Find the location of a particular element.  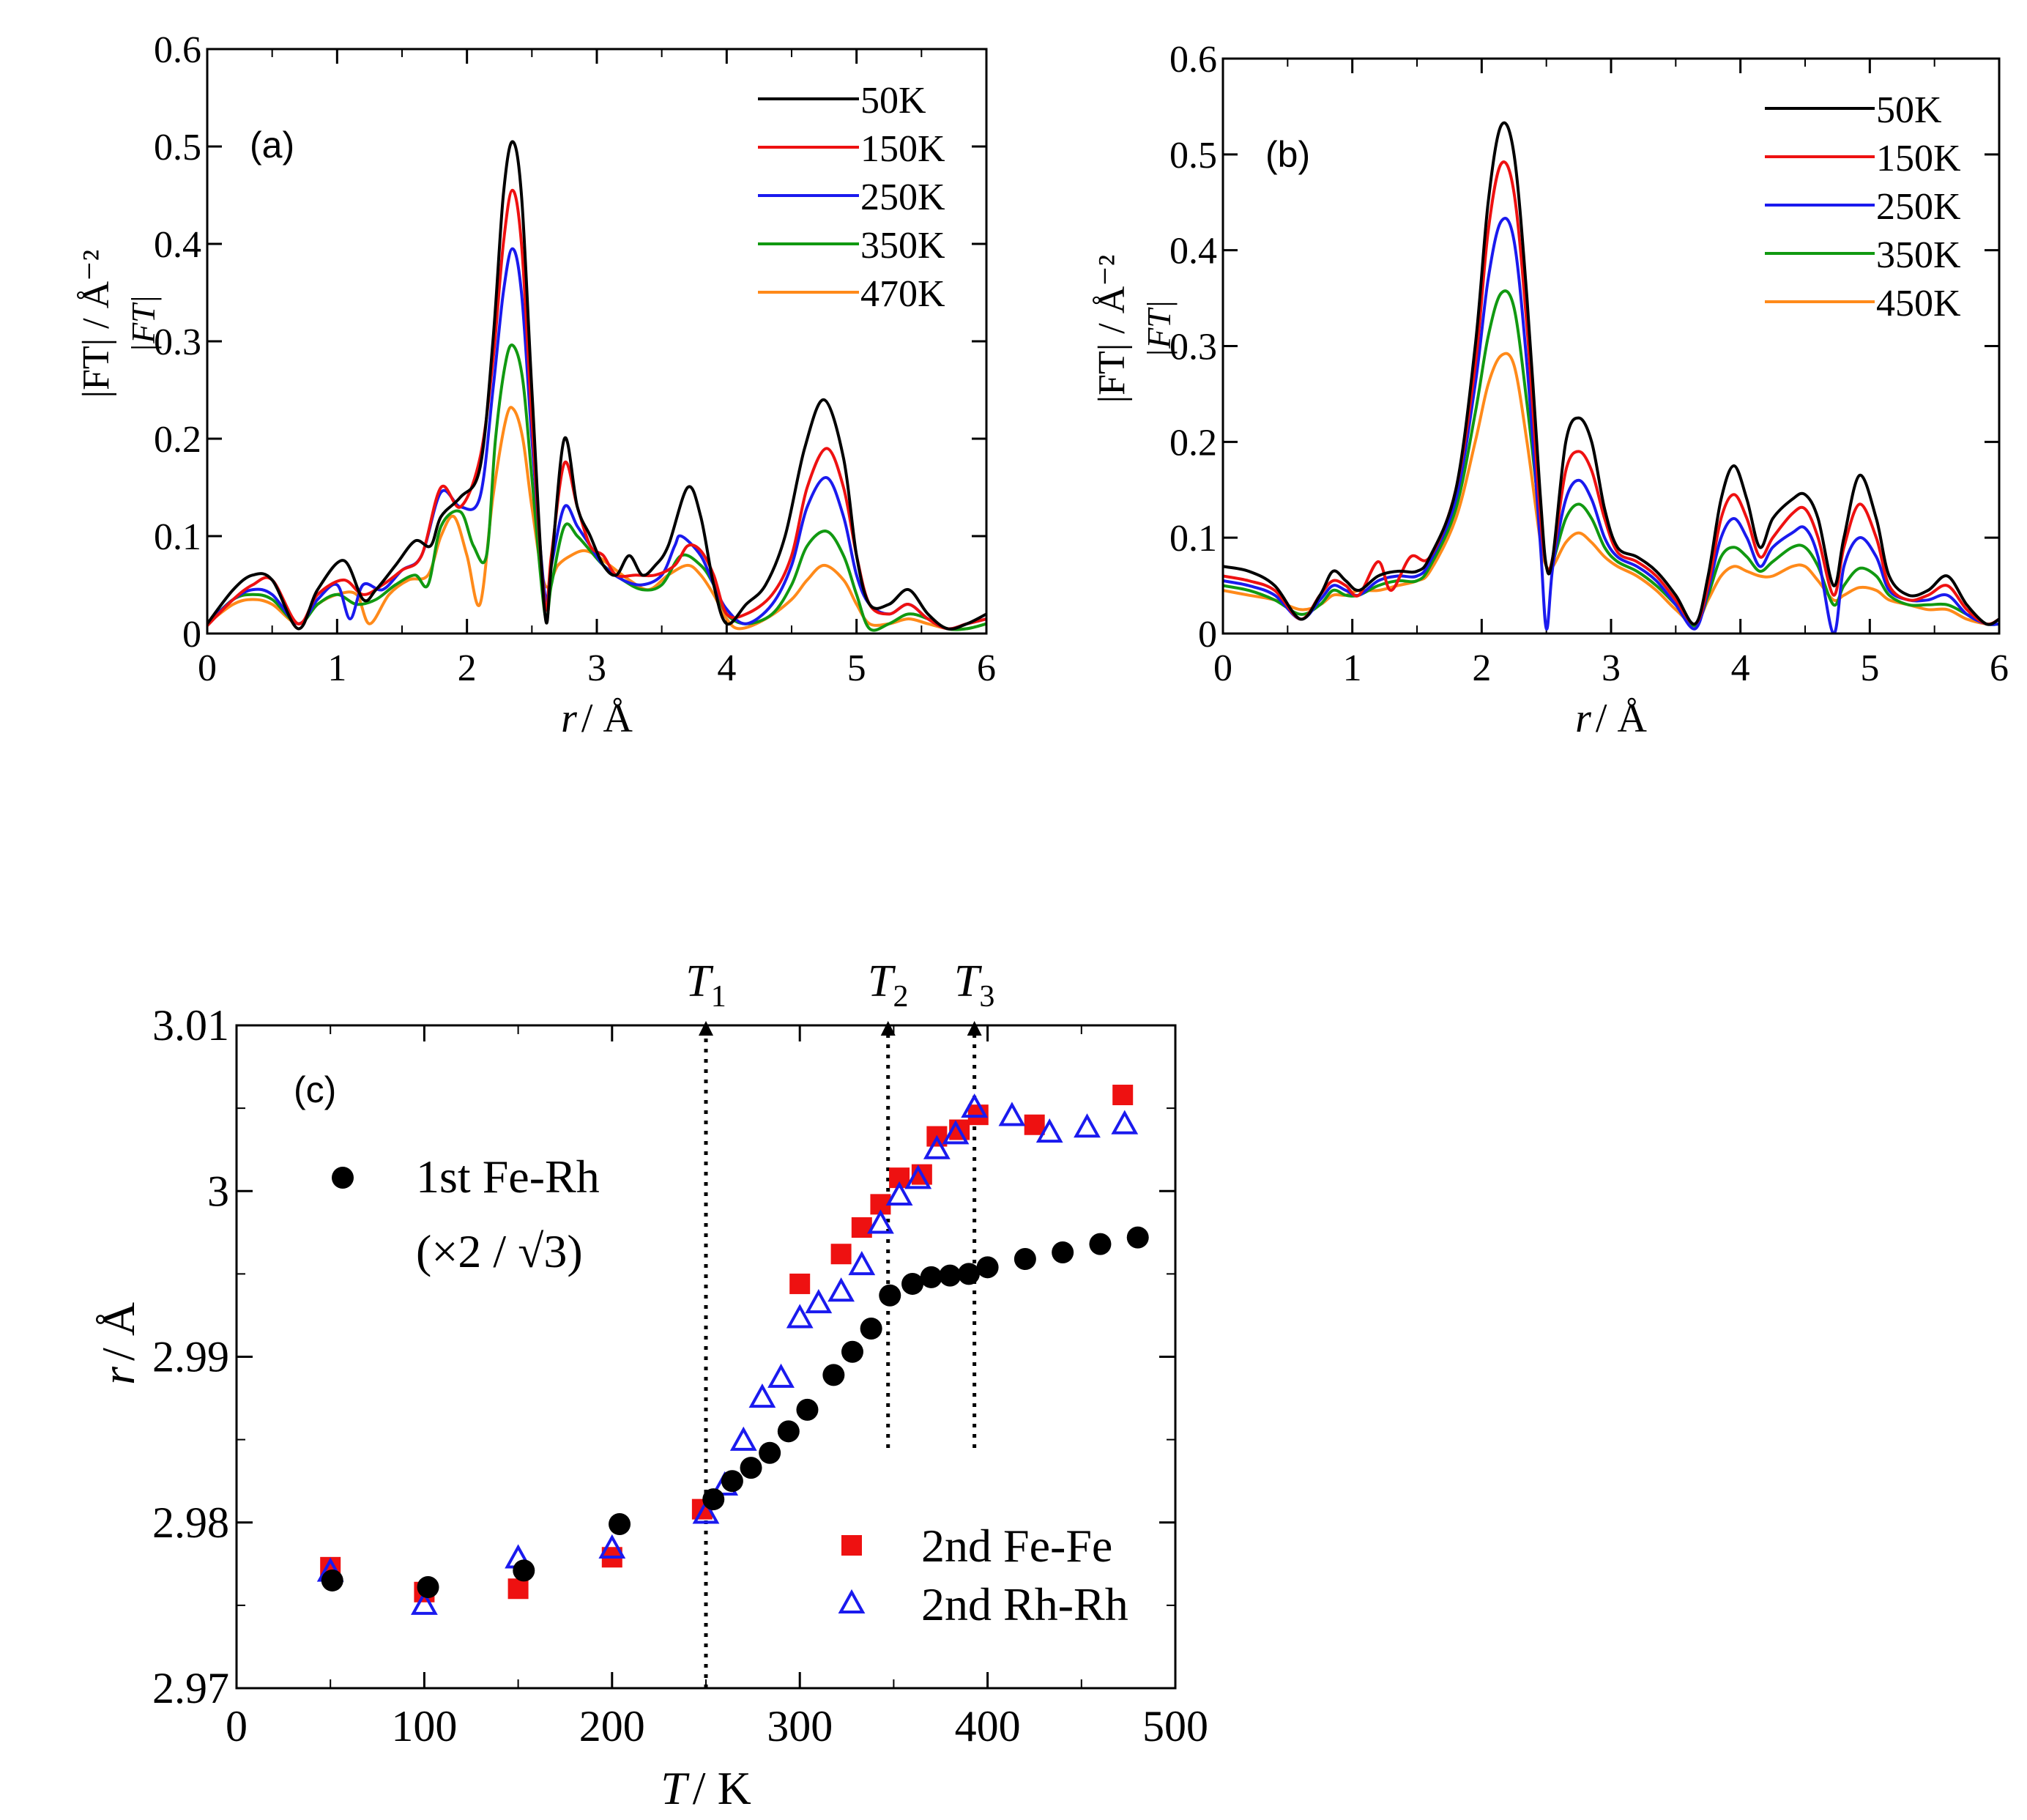

legend-label: 1st Fe-Rh is located at coordinates (508, 1177).